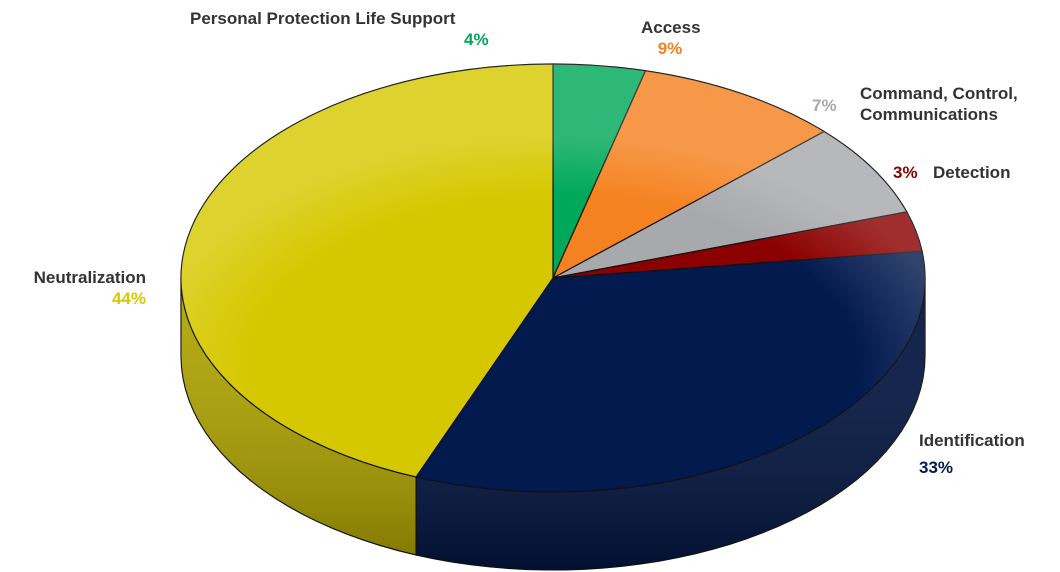 The width and height of the screenshot is (1060, 572). What do you see at coordinates (939, 104) in the screenshot?
I see `slice-label-command: Command, Control, Communications` at bounding box center [939, 104].